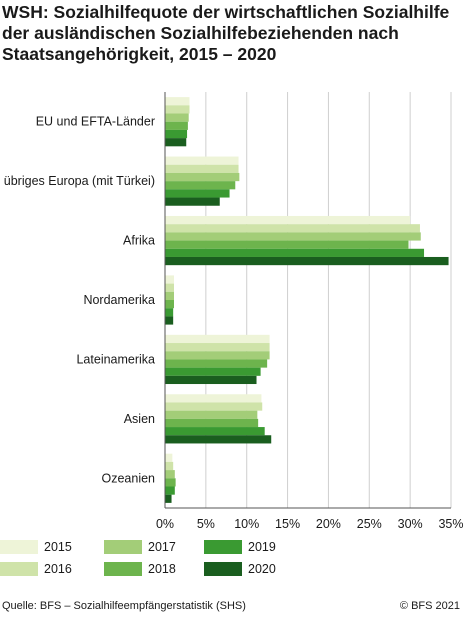  Describe the element at coordinates (95, 122) in the screenshot. I see `y-tick-label: EU und EFTA-Länder` at that location.